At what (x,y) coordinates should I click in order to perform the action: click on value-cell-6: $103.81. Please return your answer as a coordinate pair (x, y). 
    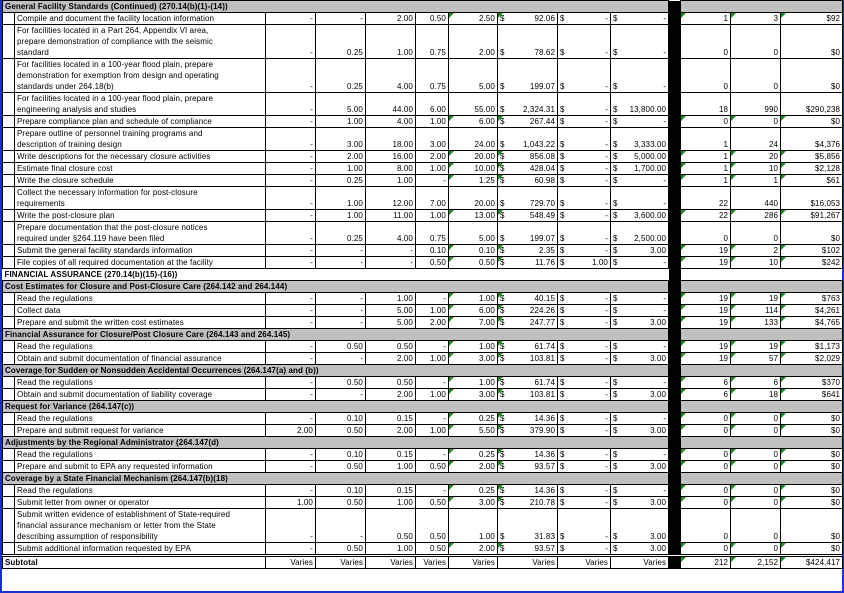
    Looking at the image, I should click on (527, 394).